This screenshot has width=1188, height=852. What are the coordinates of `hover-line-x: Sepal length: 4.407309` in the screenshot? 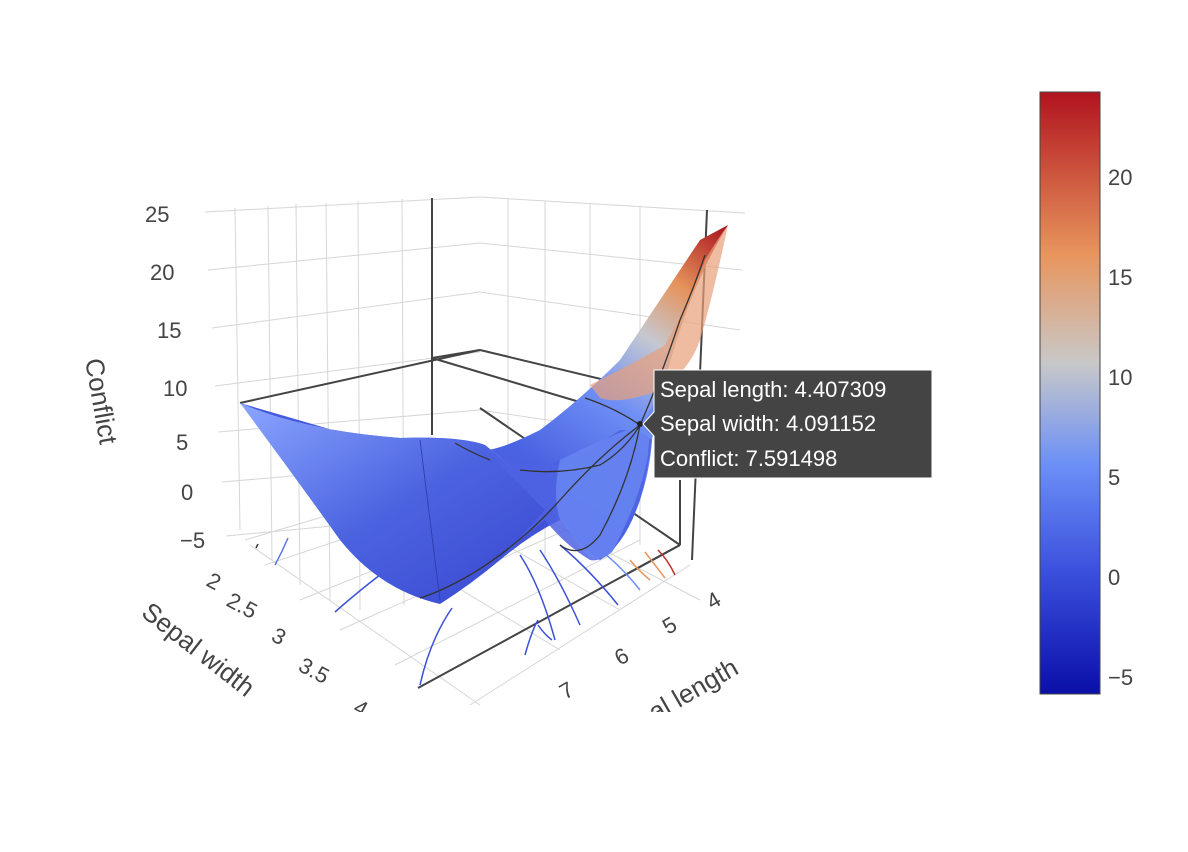 It's located at (773, 389).